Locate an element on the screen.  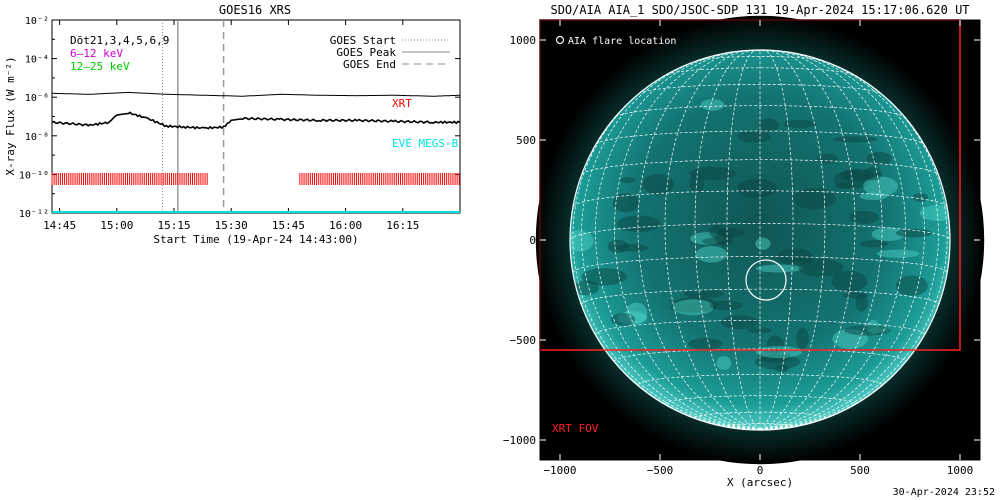
y-tick-label: 1000 is located at coordinates (523, 40).